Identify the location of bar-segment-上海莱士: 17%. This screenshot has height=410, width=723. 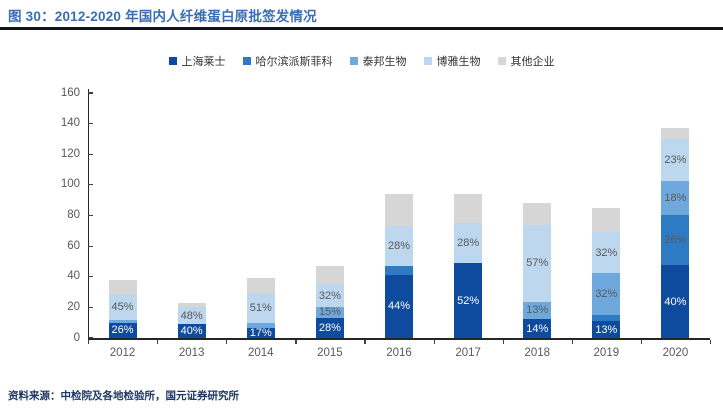
(260, 333).